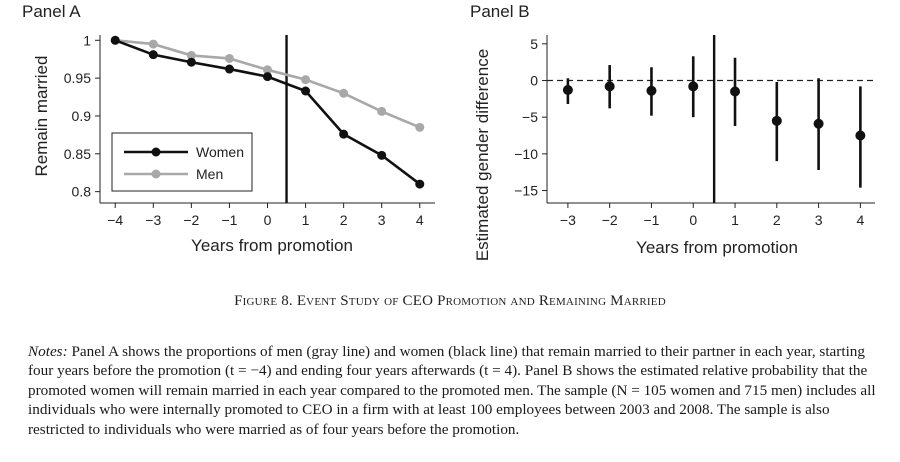 This screenshot has height=462, width=900. I want to click on panel-a-x-tick-label: 1, so click(306, 220).